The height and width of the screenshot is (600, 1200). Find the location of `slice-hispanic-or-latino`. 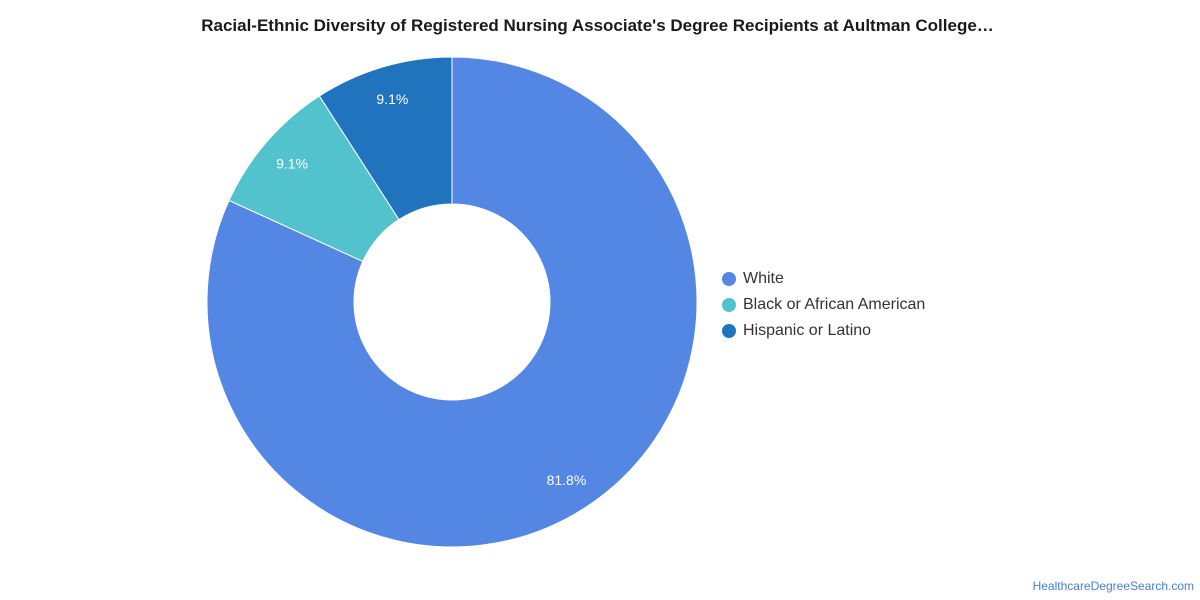

slice-hispanic-or-latino is located at coordinates (385, 138).